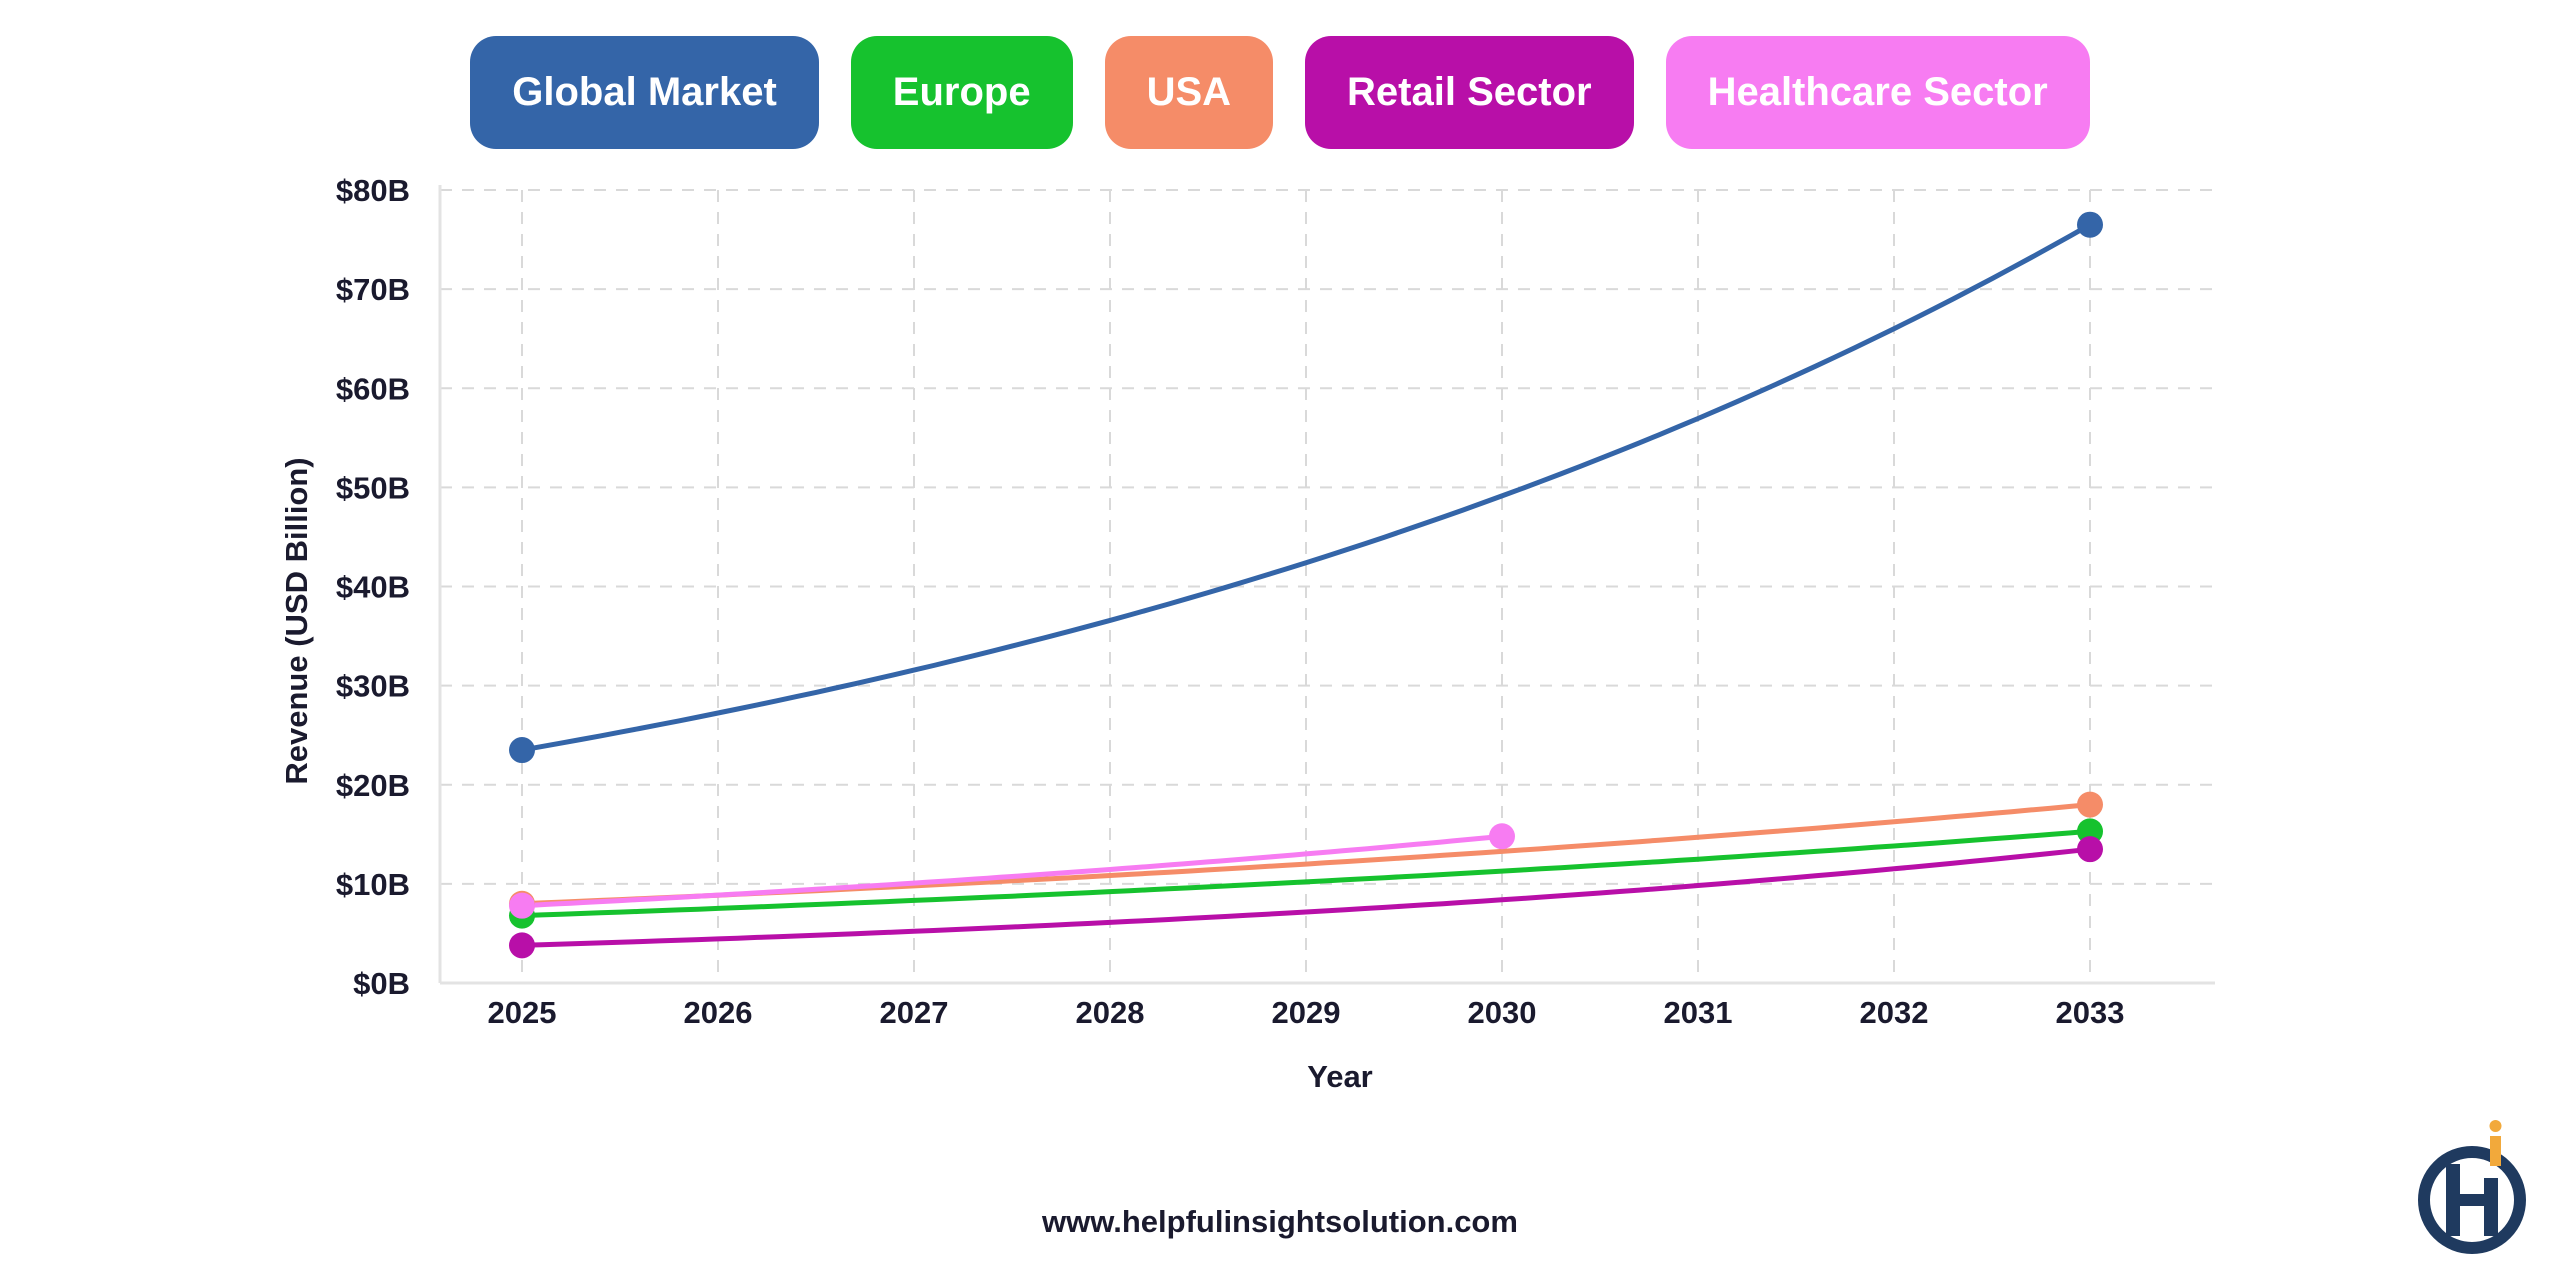 This screenshot has height=1276, width=2560. Describe the element at coordinates (1306, 1012) in the screenshot. I see `x-tick-label: 2029` at that location.